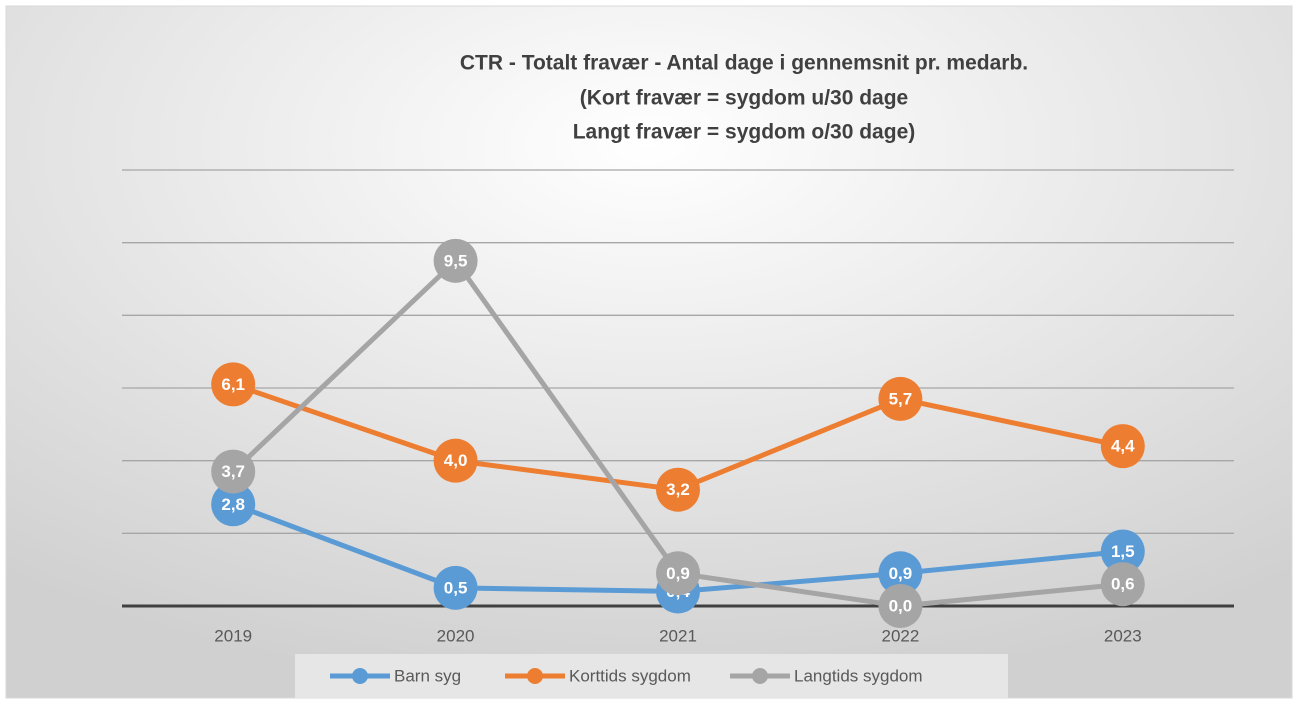 The image size is (1298, 709). I want to click on data-label: 4,0, so click(456, 460).